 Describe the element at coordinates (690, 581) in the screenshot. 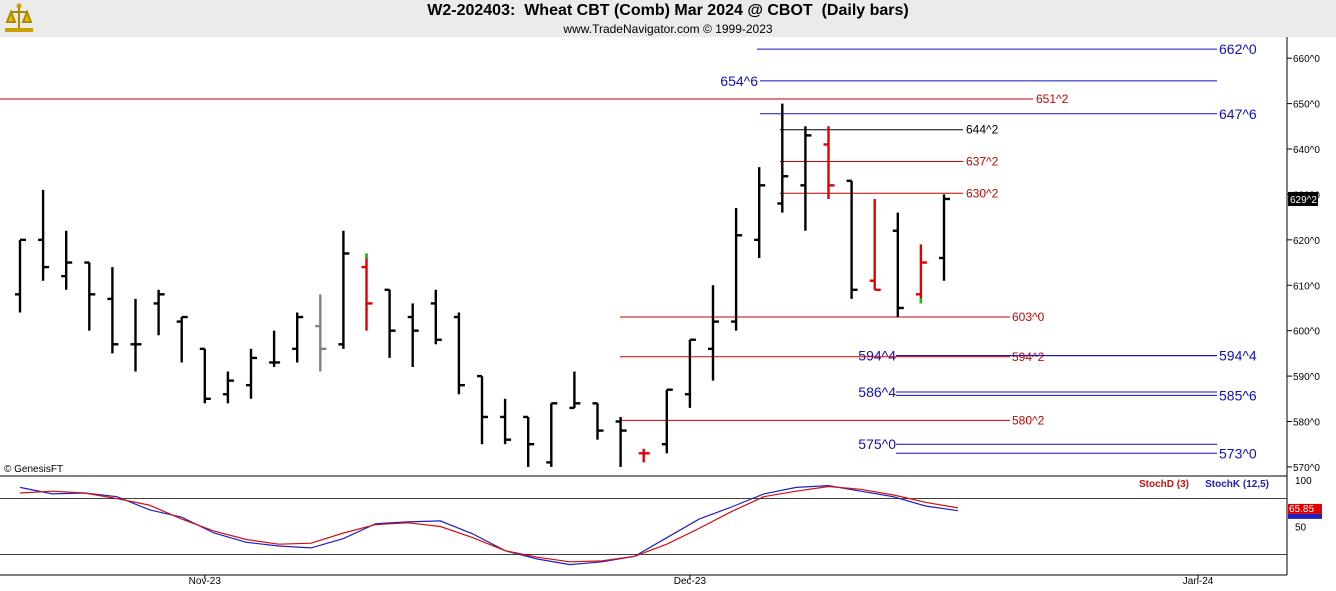

I see `x-tick-label: Dec-23` at that location.